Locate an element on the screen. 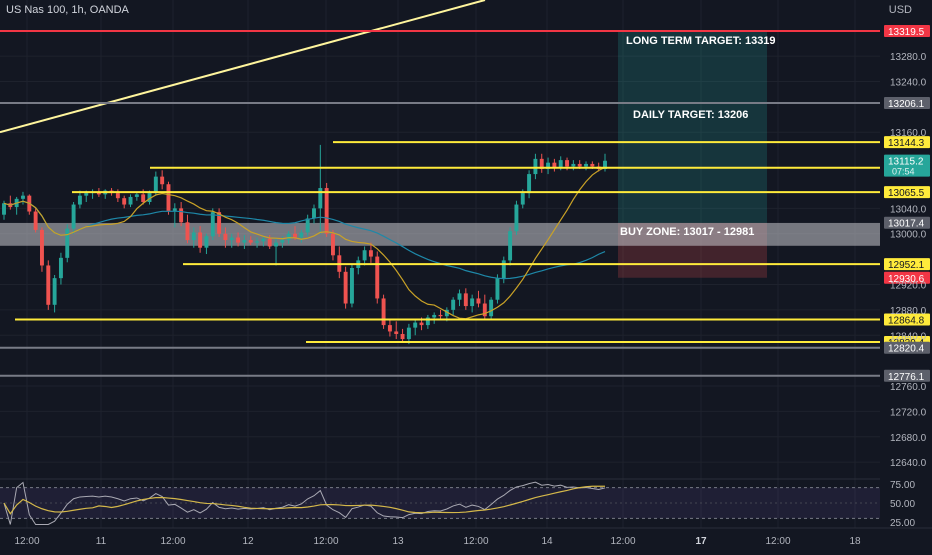  rsi-axis-tick: 50.00 is located at coordinates (902, 504).